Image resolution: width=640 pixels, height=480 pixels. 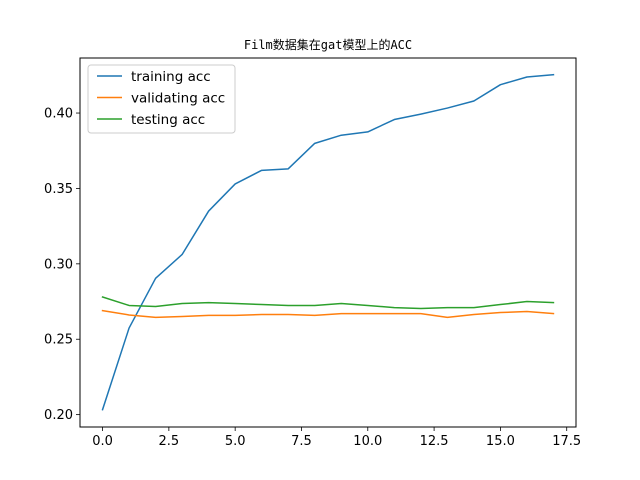 What do you see at coordinates (328, 44) in the screenshot?
I see `chart-title: Film数据集在gat模型上的ACC` at bounding box center [328, 44].